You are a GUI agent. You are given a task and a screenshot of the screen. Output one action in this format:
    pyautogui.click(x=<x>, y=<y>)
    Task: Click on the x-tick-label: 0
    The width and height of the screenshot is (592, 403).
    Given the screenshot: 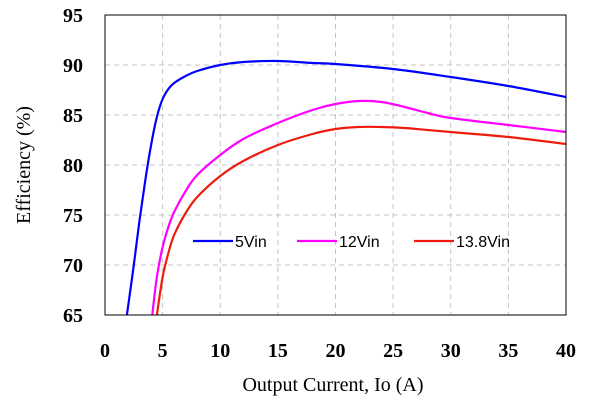 What is the action you would take?
    pyautogui.click(x=105, y=351)
    